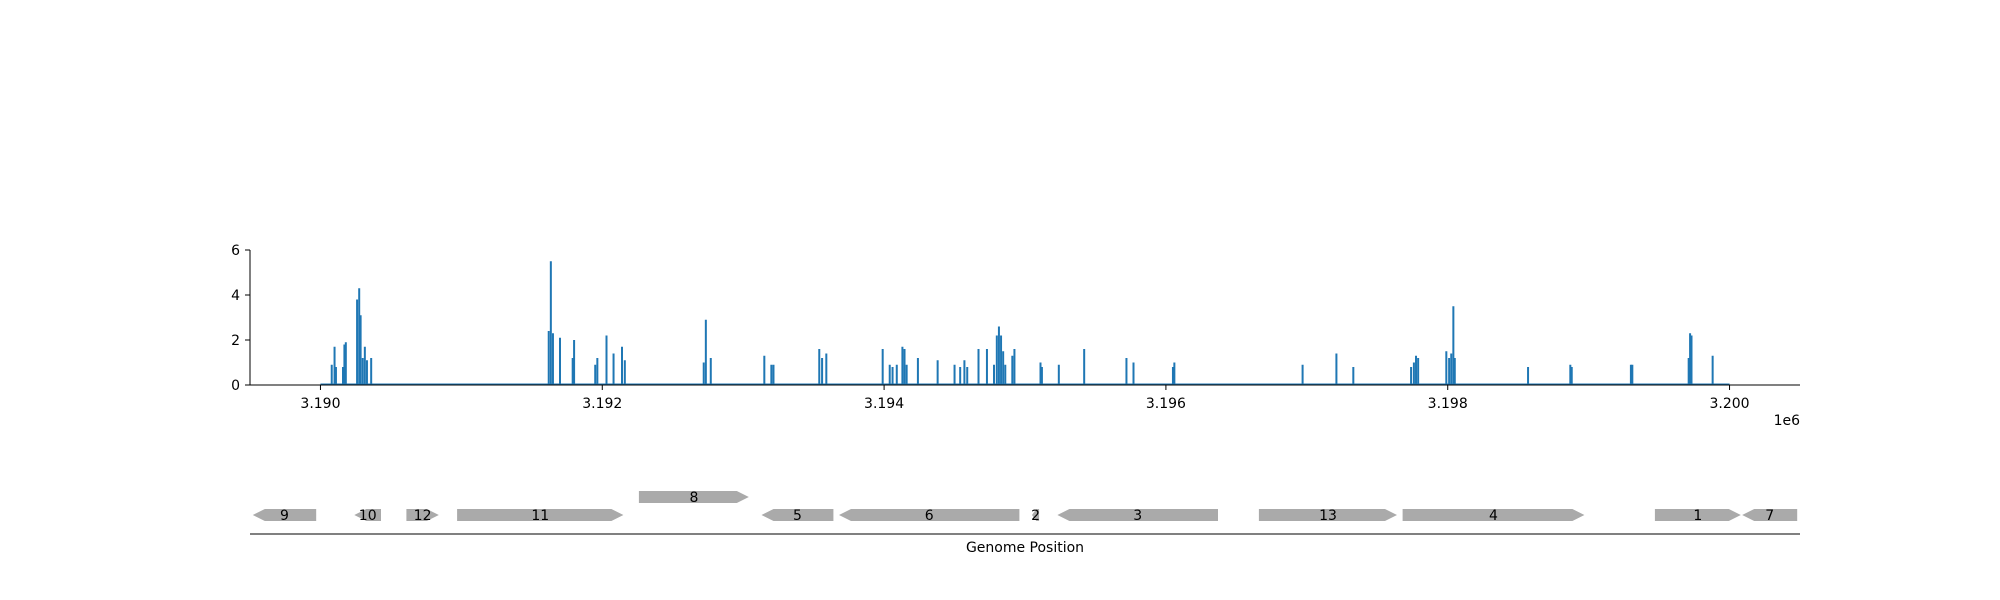  I want to click on x-axis-offset-label: 1e6, so click(1787, 421).